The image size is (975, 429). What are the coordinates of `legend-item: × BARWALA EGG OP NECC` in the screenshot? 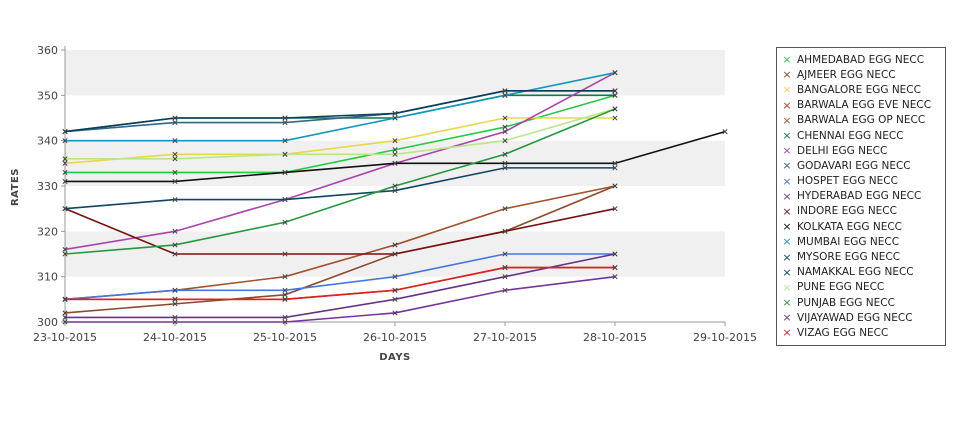 It's located at (861, 120).